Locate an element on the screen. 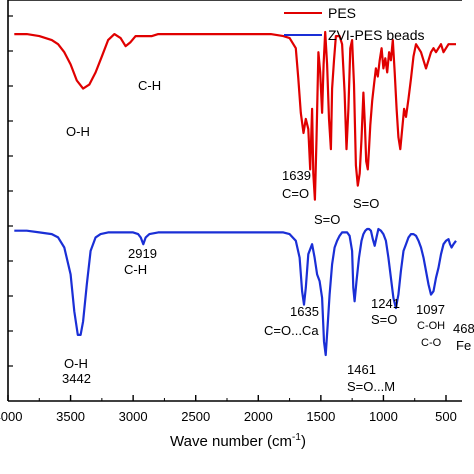  x-tick-label-1000: 1000 is located at coordinates (383, 416).